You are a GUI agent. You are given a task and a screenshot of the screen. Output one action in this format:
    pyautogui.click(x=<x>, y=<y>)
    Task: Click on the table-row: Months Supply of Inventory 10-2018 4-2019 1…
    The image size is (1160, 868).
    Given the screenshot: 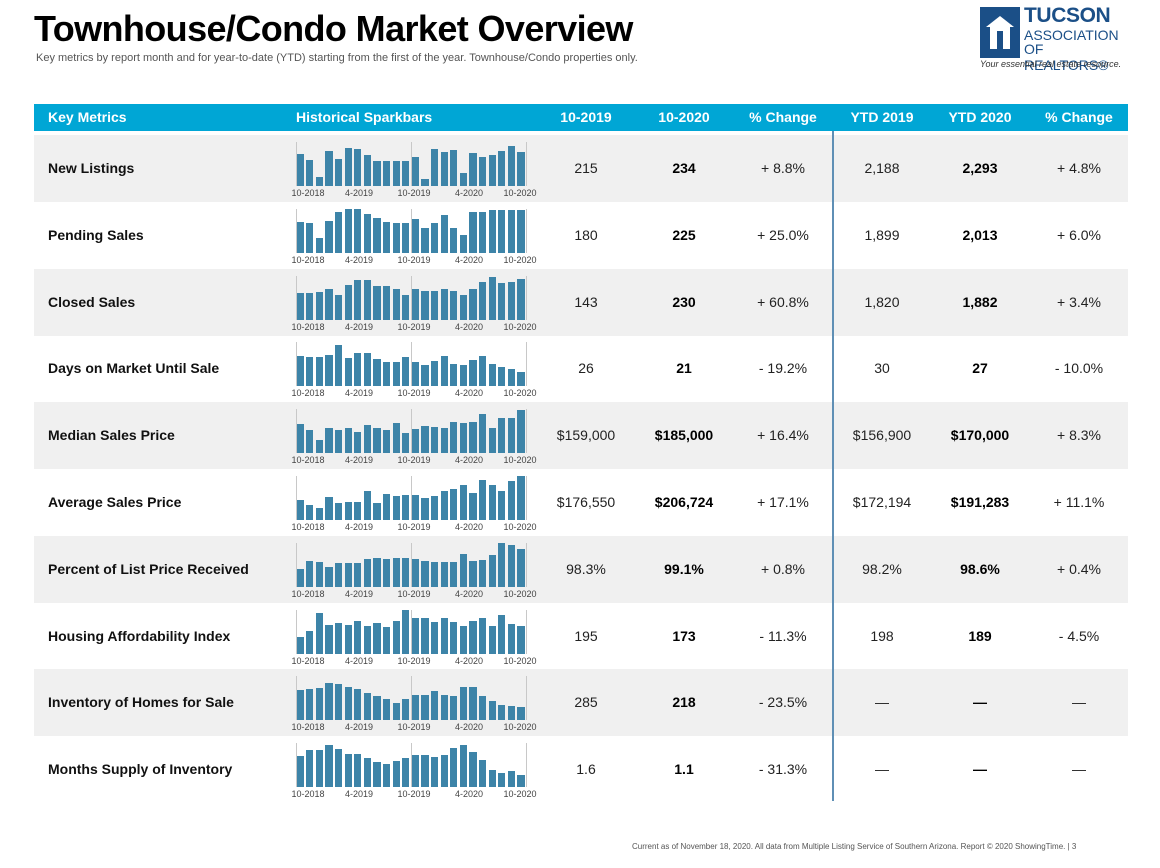 What is the action you would take?
    pyautogui.click(x=581, y=769)
    